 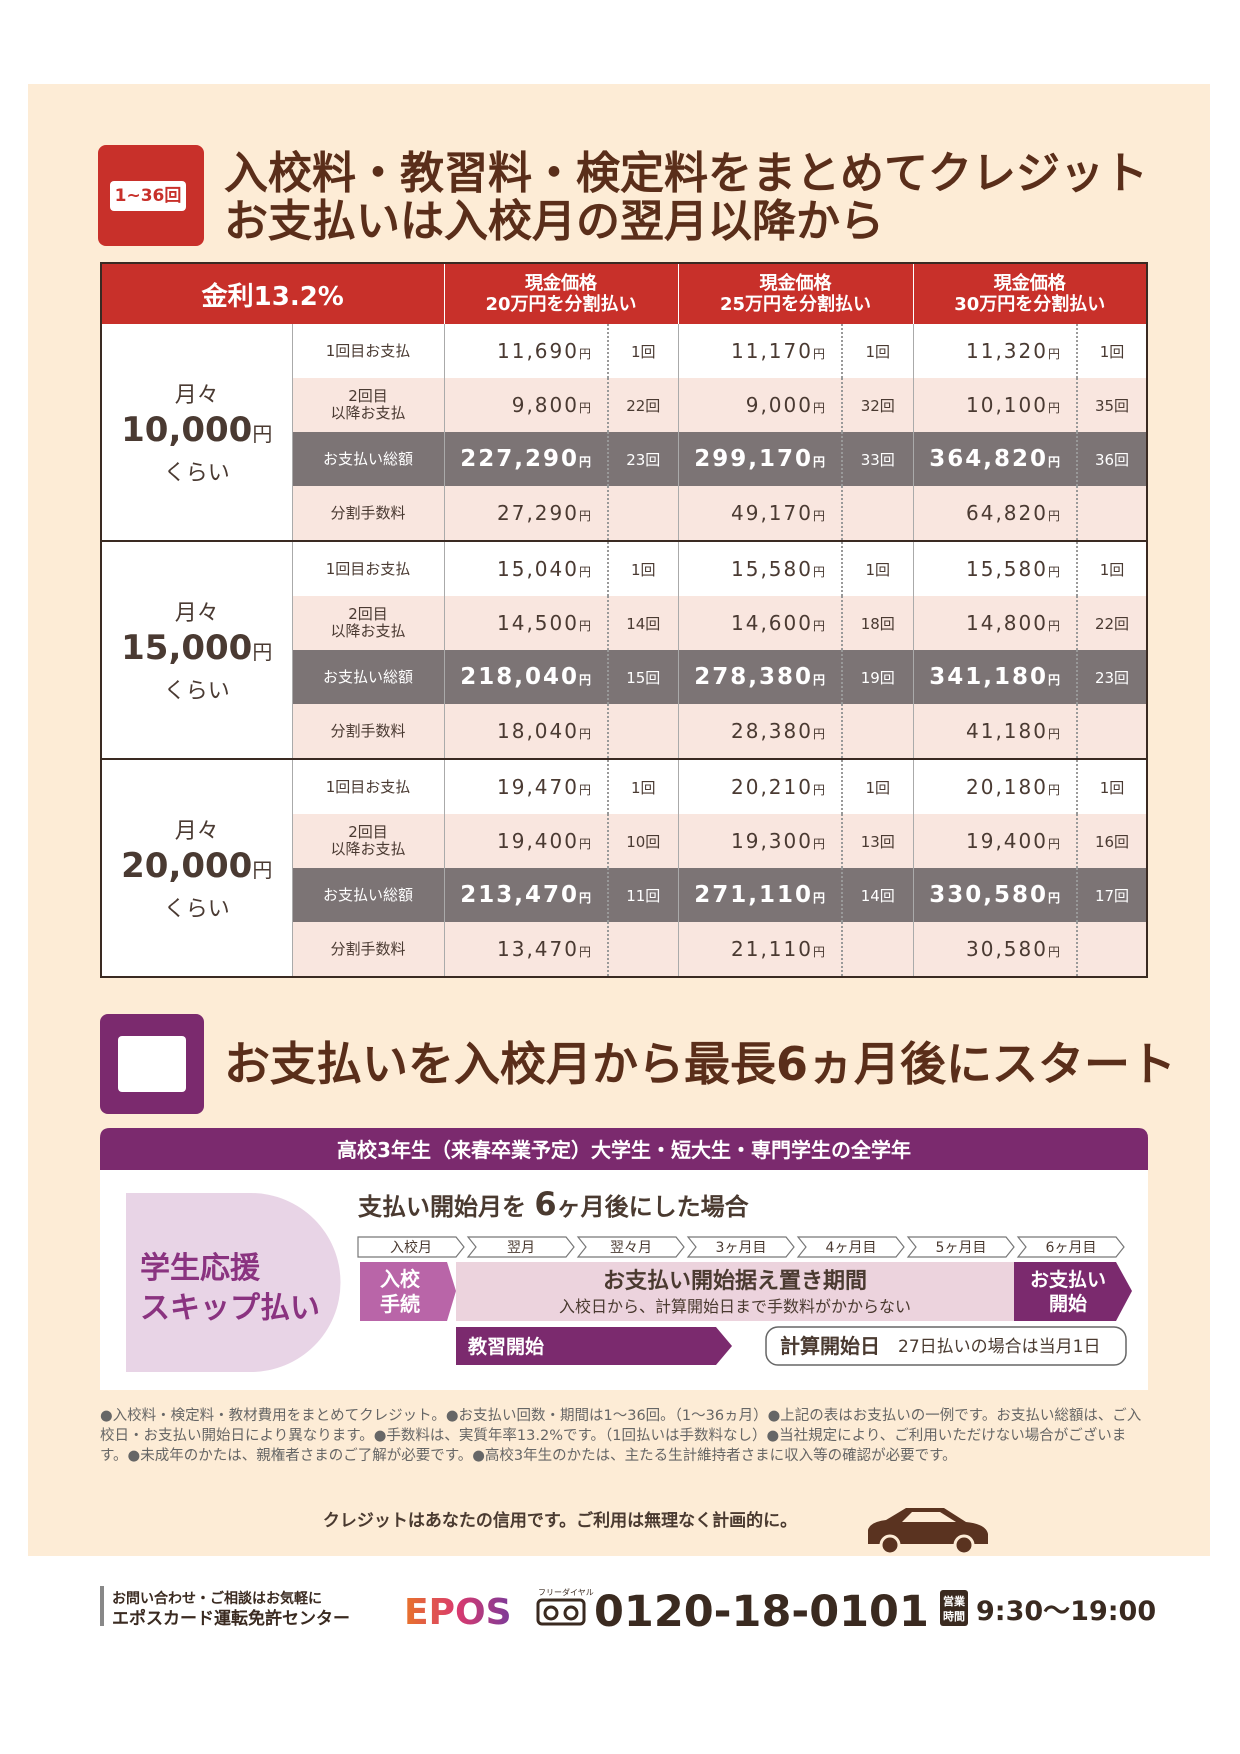 What do you see at coordinates (230, 1308) in the screenshot?
I see `label-line: スキップ払い` at bounding box center [230, 1308].